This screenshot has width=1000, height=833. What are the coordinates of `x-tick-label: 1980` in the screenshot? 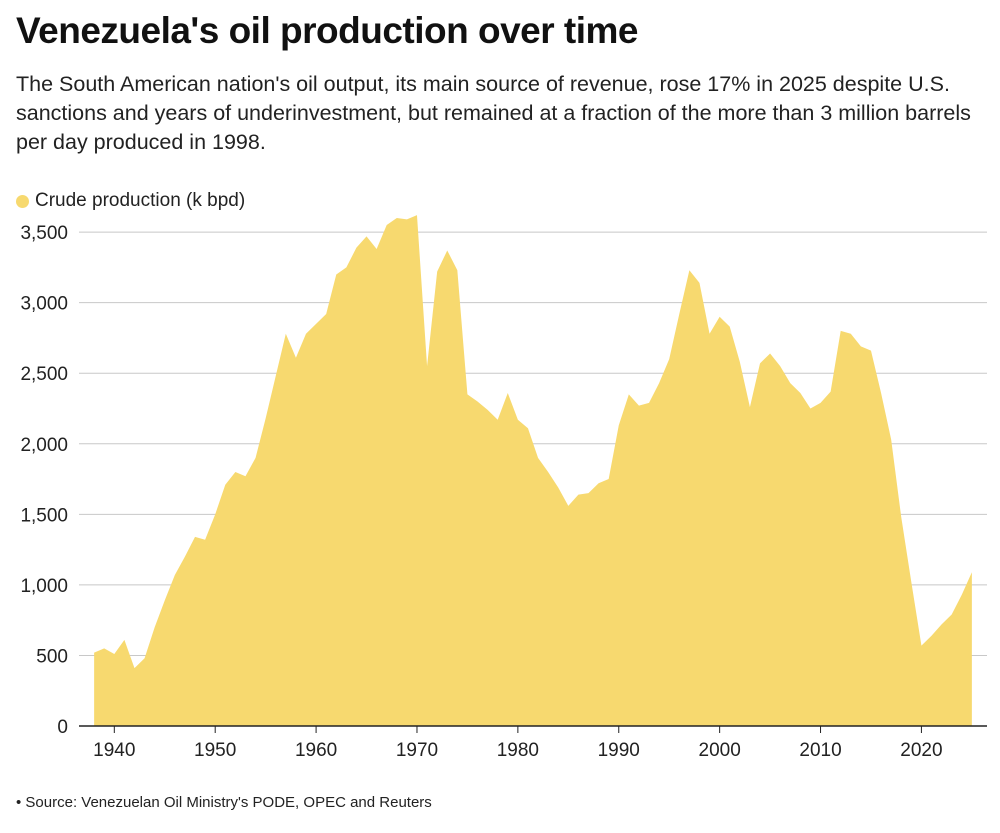 It's located at (518, 750).